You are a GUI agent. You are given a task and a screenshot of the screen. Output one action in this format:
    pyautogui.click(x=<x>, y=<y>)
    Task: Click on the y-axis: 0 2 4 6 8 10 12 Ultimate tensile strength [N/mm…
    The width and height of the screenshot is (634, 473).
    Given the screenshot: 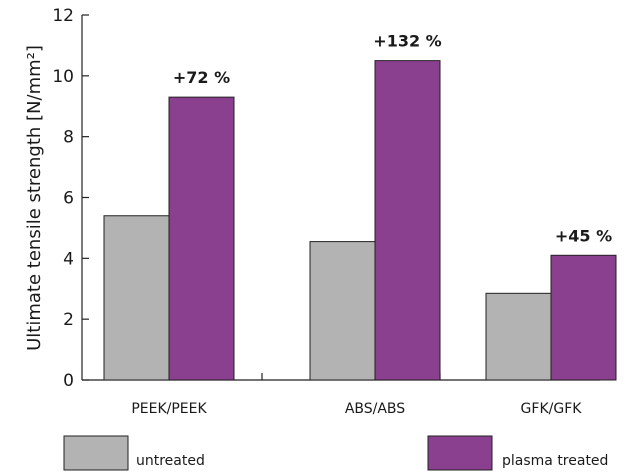 What is the action you would take?
    pyautogui.click(x=56, y=198)
    